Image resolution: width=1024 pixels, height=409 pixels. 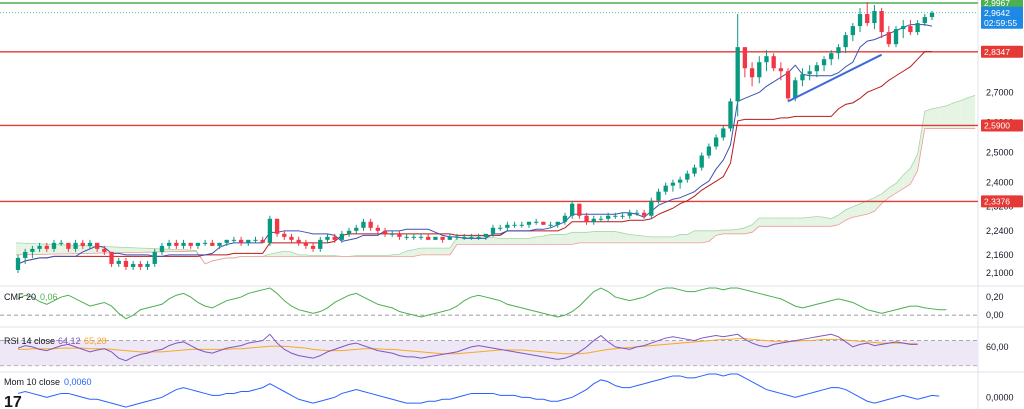 What do you see at coordinates (1000, 231) in the screenshot?
I see `price-tick-label: 2,2400` at bounding box center [1000, 231].